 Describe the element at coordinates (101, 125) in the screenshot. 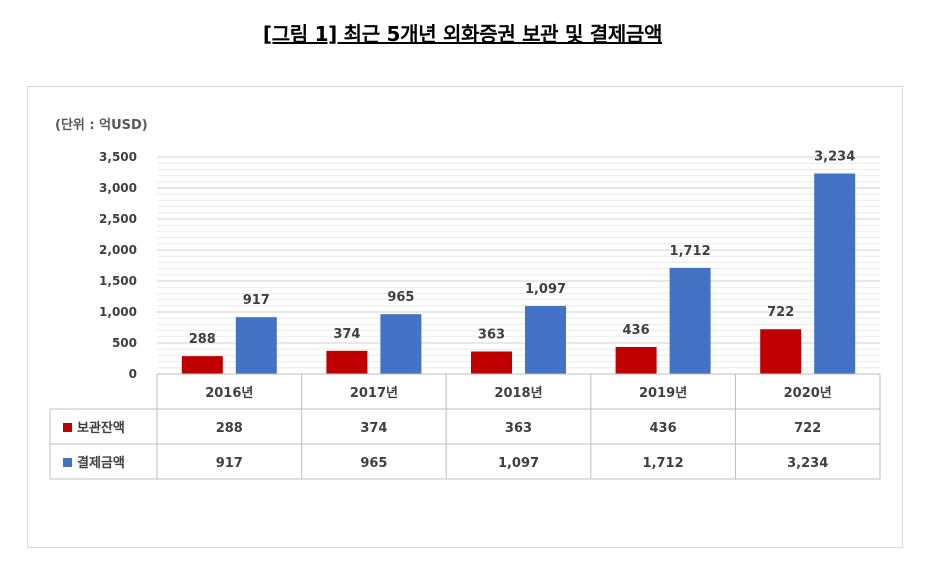

I see `unit-label: (단위 : 억USD)` at that location.